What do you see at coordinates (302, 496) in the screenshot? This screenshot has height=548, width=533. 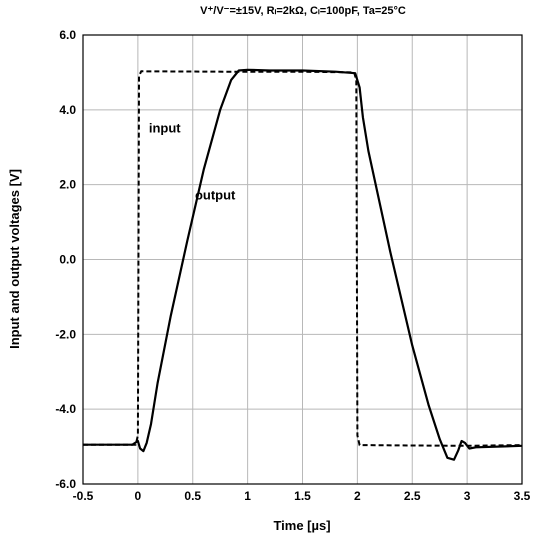 I see `x-tick-label: 1.5` at bounding box center [302, 496].